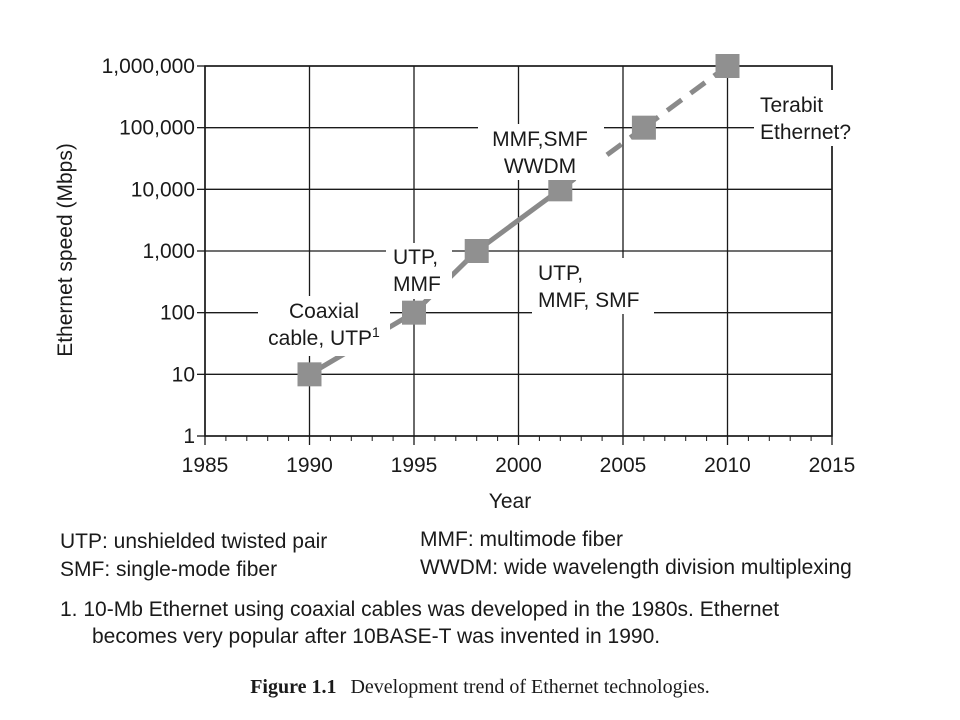 The height and width of the screenshot is (720, 960). What do you see at coordinates (805, 119) in the screenshot?
I see `annotation-terabit: Terabit Ethernet?` at bounding box center [805, 119].